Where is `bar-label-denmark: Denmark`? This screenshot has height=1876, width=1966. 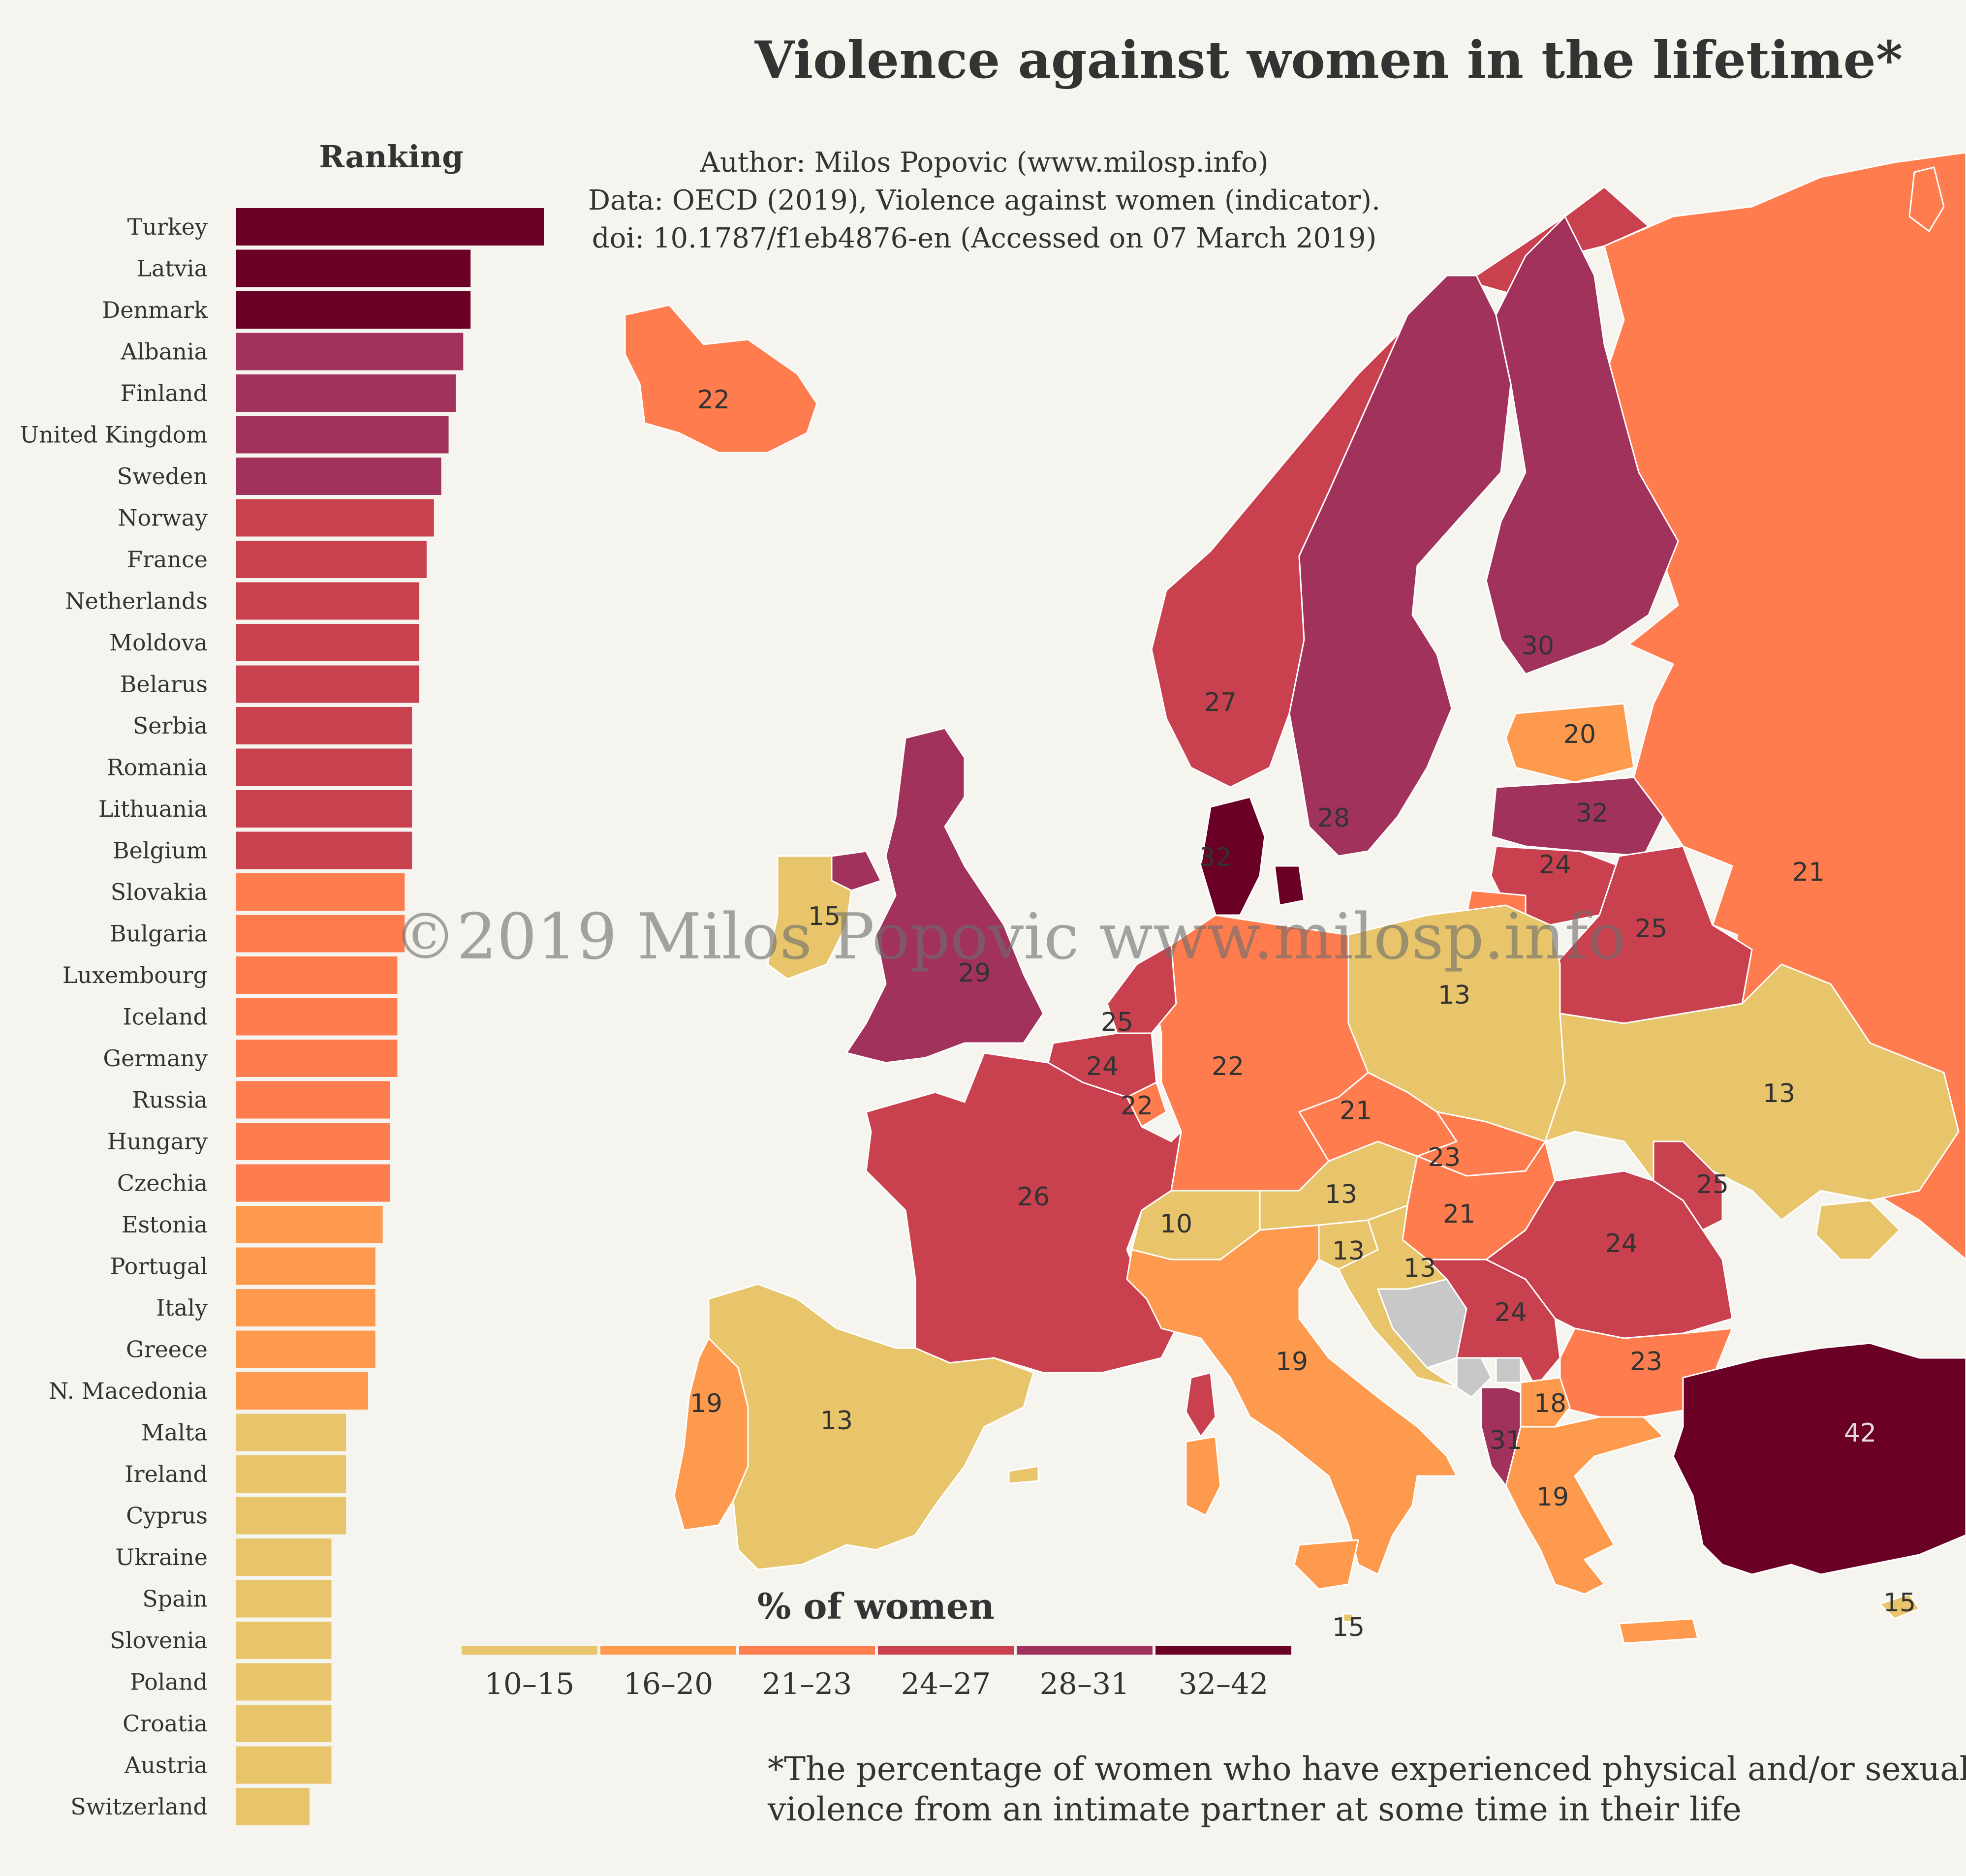 bar-label-denmark: Denmark is located at coordinates (155, 310).